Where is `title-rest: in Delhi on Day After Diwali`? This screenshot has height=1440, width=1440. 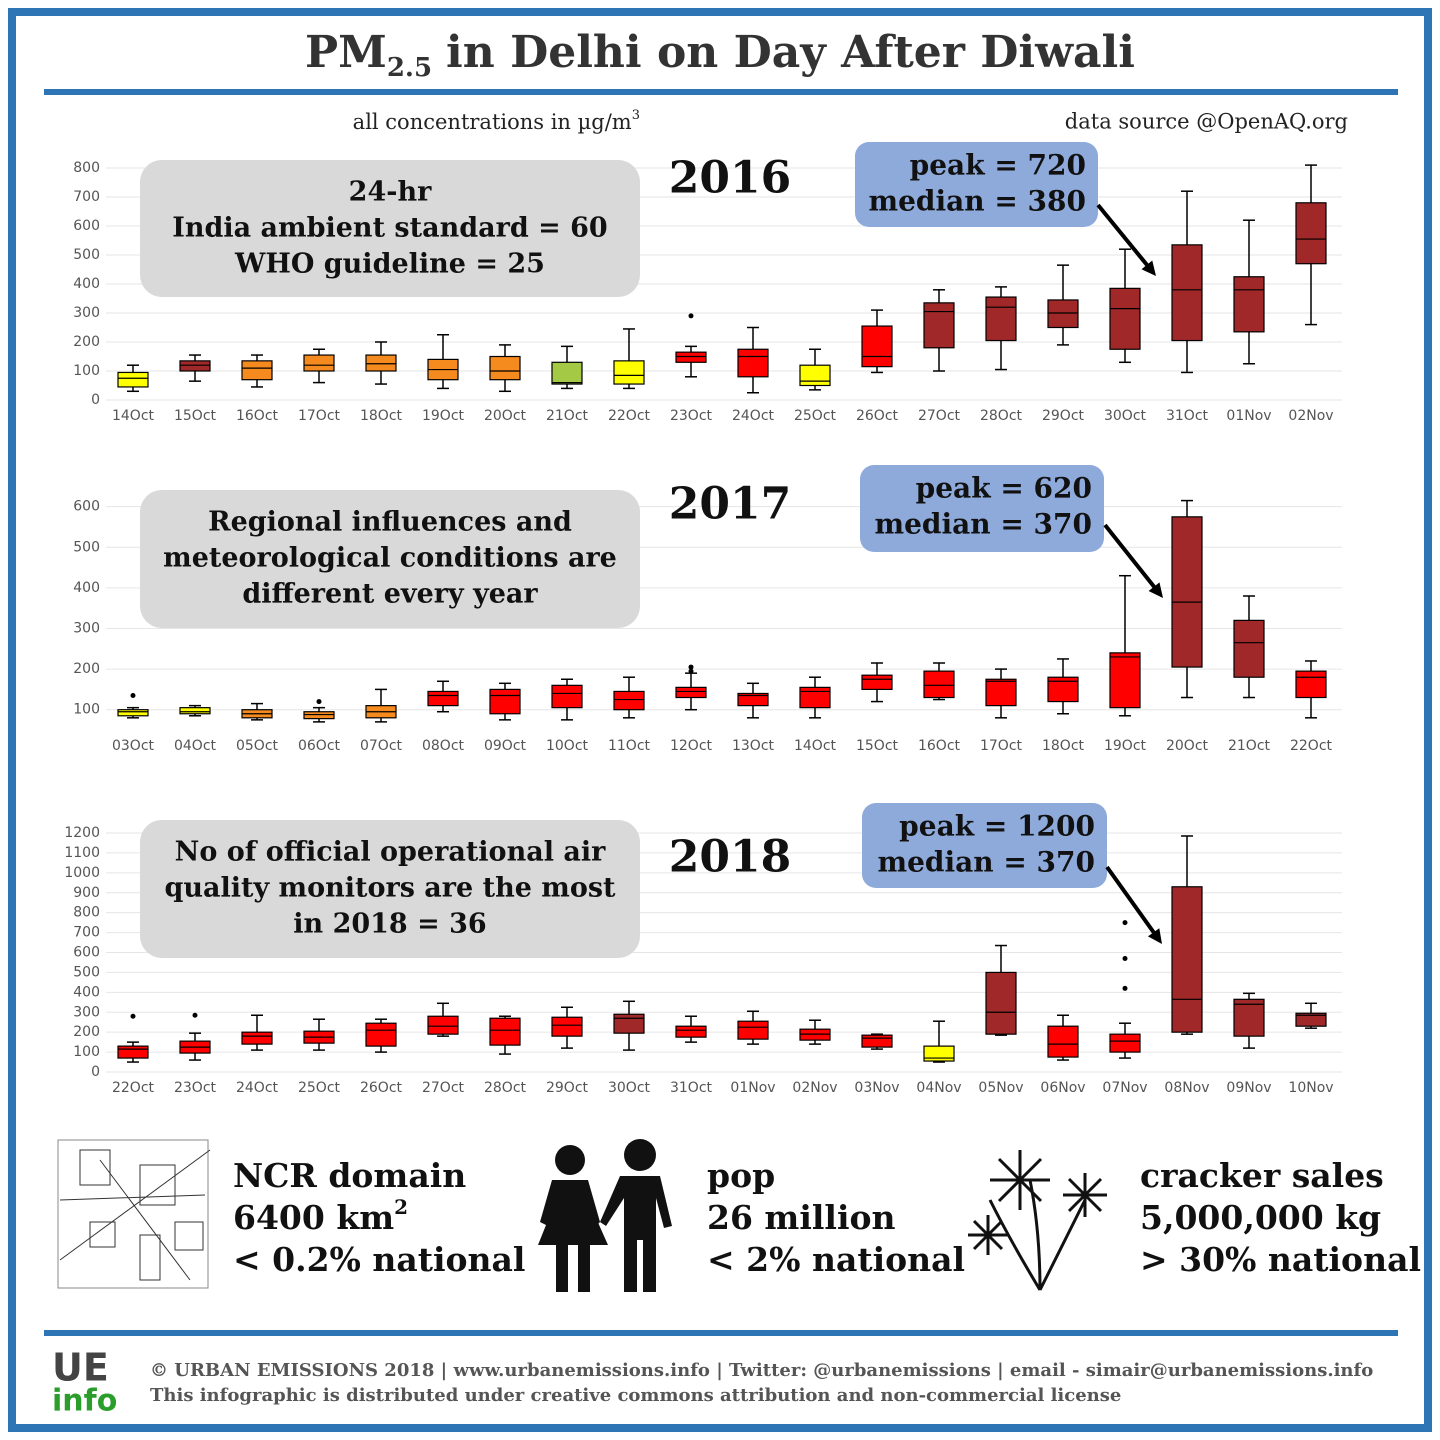
title-rest: in Delhi on Day After Diwali is located at coordinates (790, 52).